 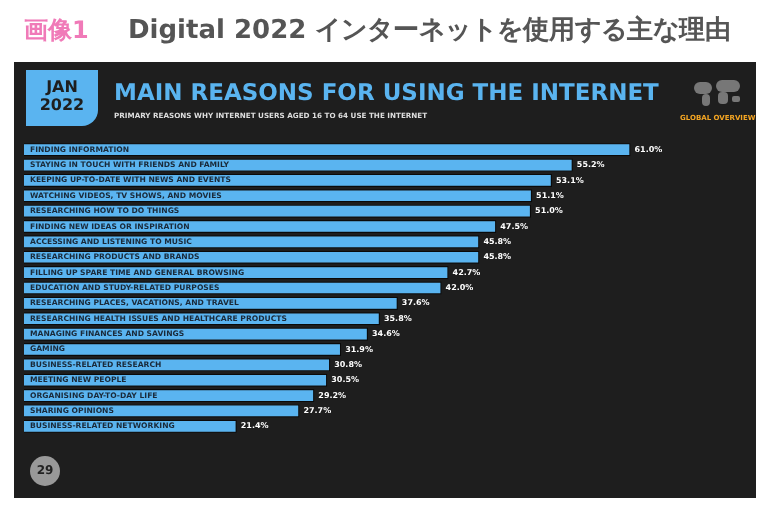 I want to click on chart-title: Digital 2022 インターネットを使用する主な理由, so click(x=430, y=30).